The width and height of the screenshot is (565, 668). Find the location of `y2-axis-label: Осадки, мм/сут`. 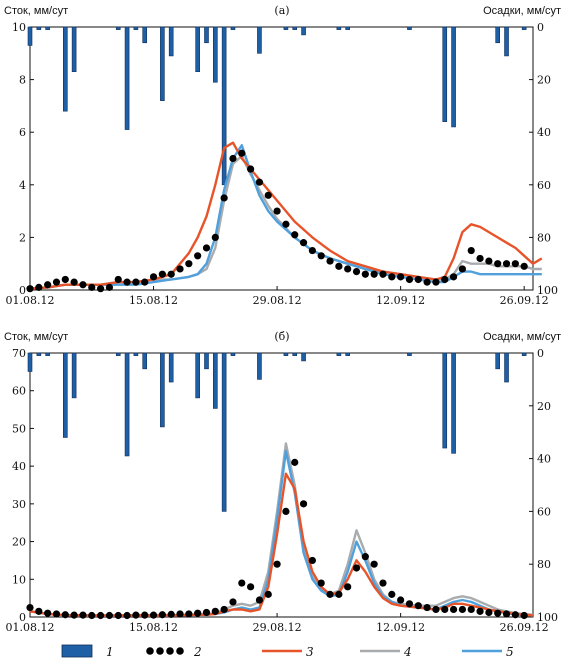

y2-axis-label: Осадки, мм/сут is located at coordinates (522, 337).